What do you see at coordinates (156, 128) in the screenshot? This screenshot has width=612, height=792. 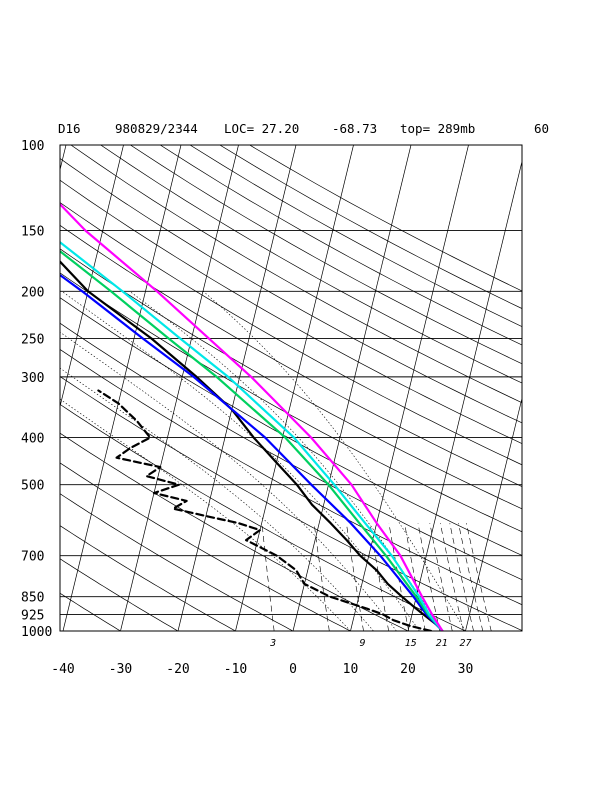 I see `header-datetime: 980829/2344` at bounding box center [156, 128].